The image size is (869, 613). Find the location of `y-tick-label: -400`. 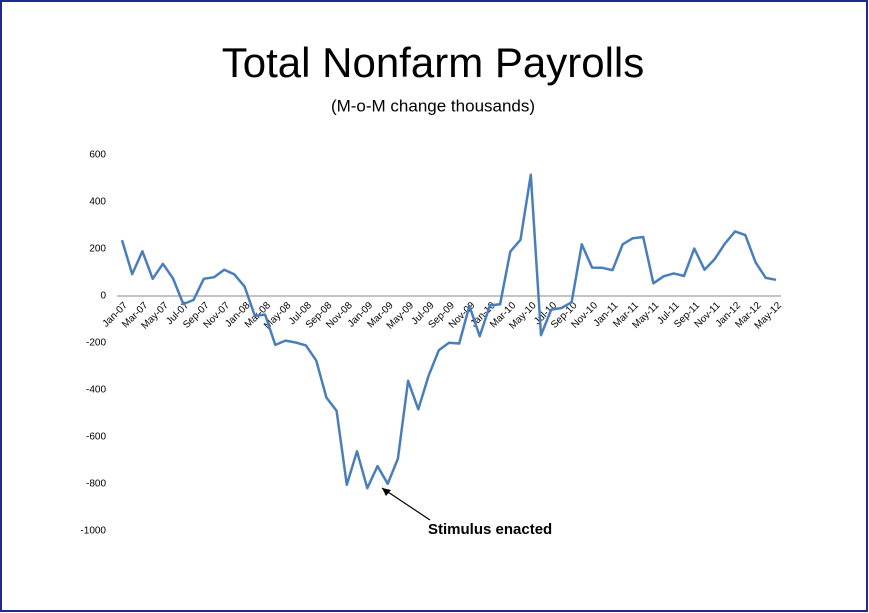

y-tick-label: -400 is located at coordinates (96, 390).